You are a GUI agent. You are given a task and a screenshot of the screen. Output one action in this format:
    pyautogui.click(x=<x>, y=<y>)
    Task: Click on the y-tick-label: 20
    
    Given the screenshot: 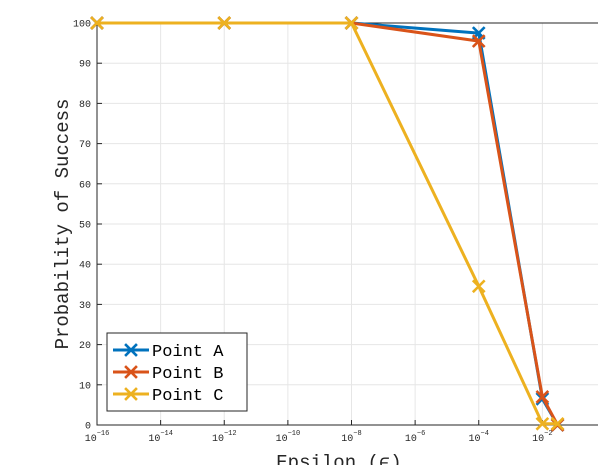 What is the action you would take?
    pyautogui.click(x=85, y=346)
    